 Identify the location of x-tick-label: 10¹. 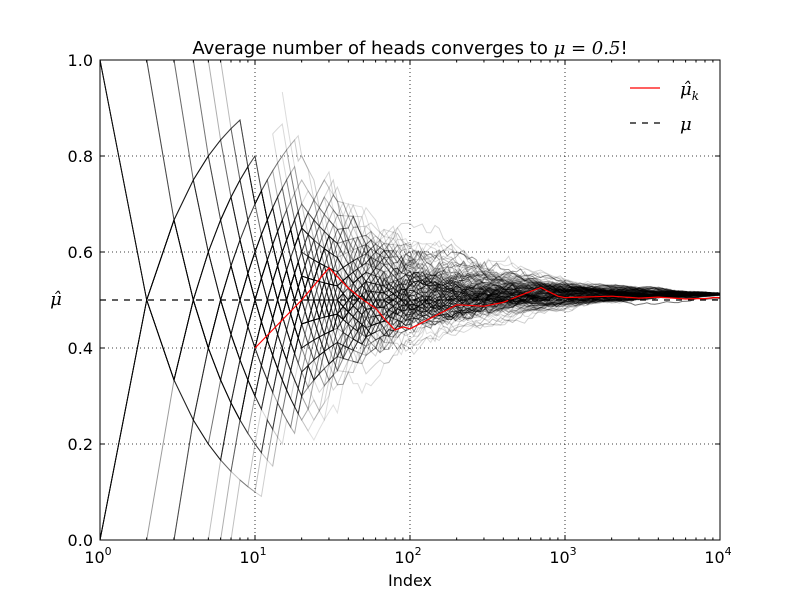
(252, 556).